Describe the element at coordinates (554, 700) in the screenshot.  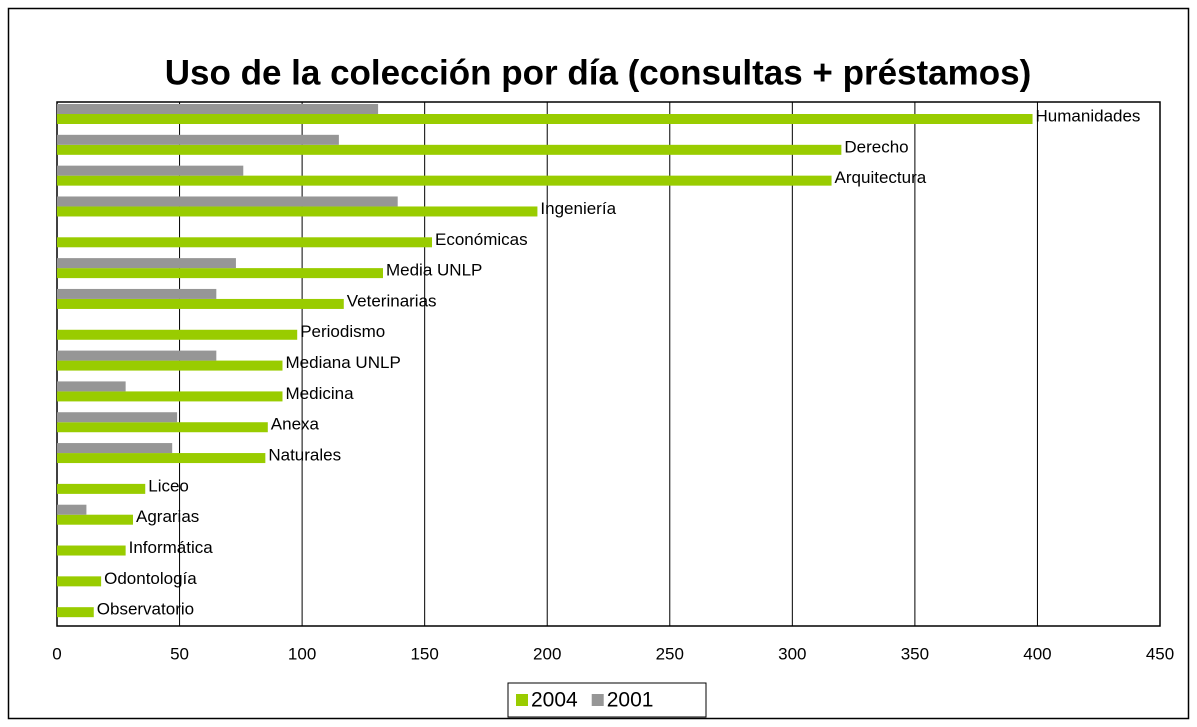
I see `legend-label: 2004` at that location.